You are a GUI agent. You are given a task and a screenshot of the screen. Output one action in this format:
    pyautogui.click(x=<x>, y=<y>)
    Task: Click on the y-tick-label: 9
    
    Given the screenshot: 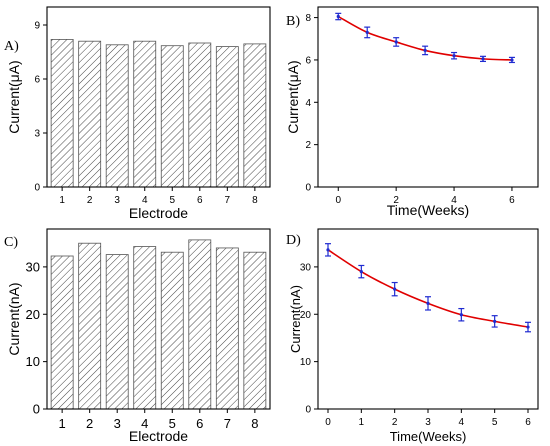 What is the action you would take?
    pyautogui.click(x=37, y=26)
    